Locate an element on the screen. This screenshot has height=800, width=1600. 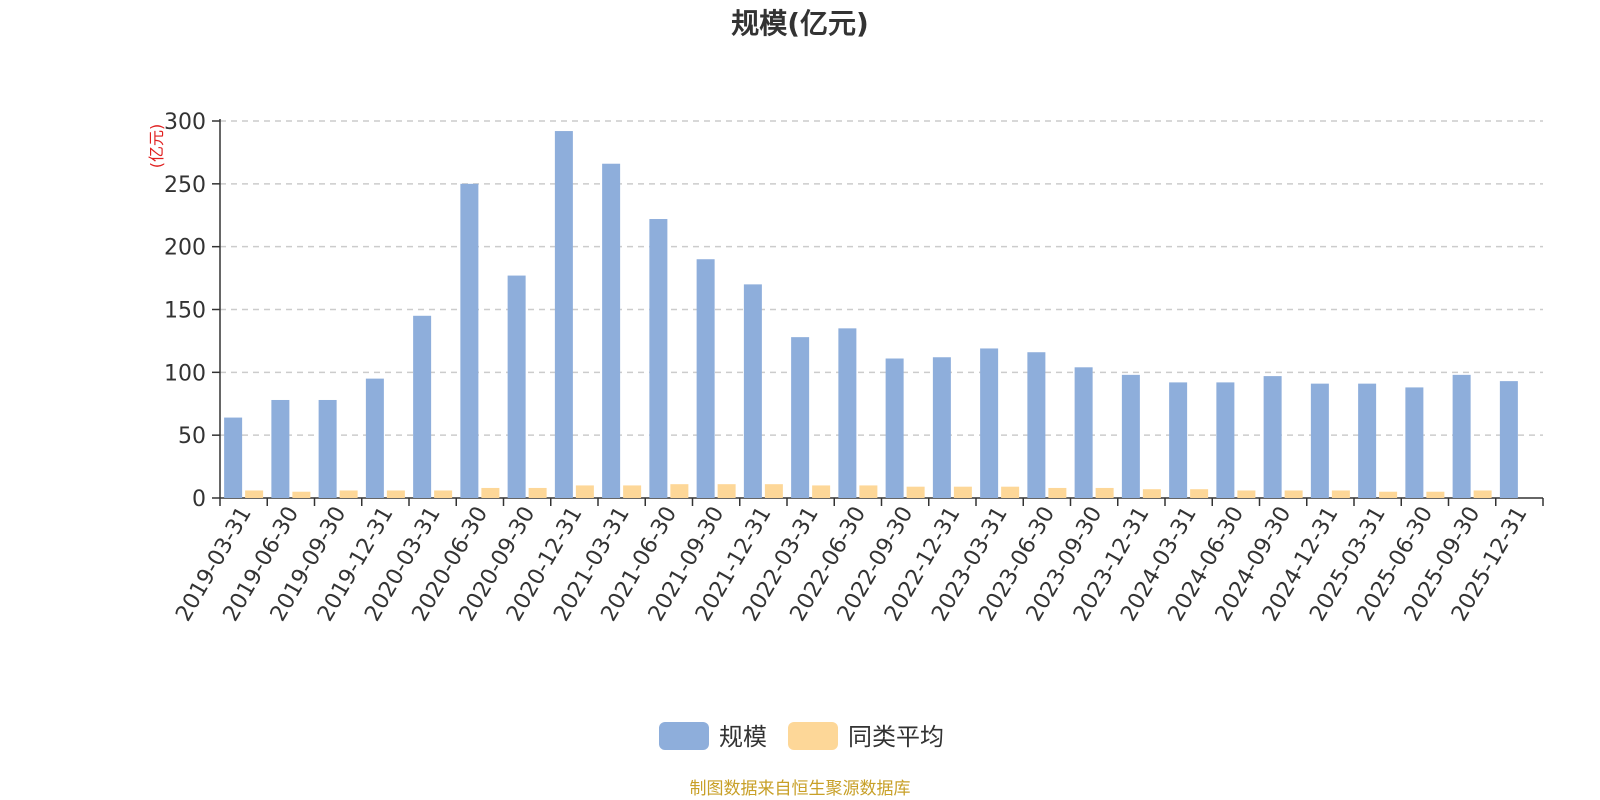
legend: 规模 同类平均 is located at coordinates (801, 736).